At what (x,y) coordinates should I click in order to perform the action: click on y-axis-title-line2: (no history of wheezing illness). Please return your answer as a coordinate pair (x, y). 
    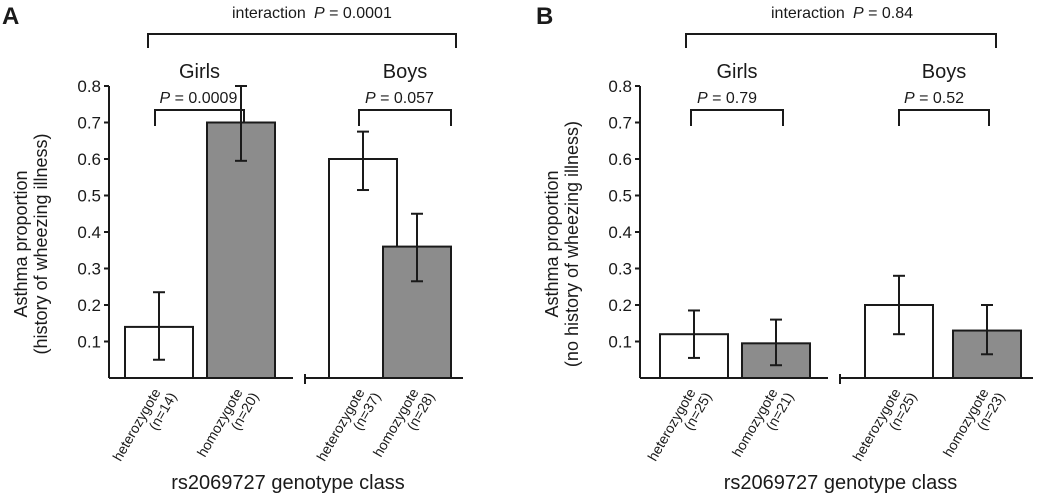
    Looking at the image, I should click on (572, 244).